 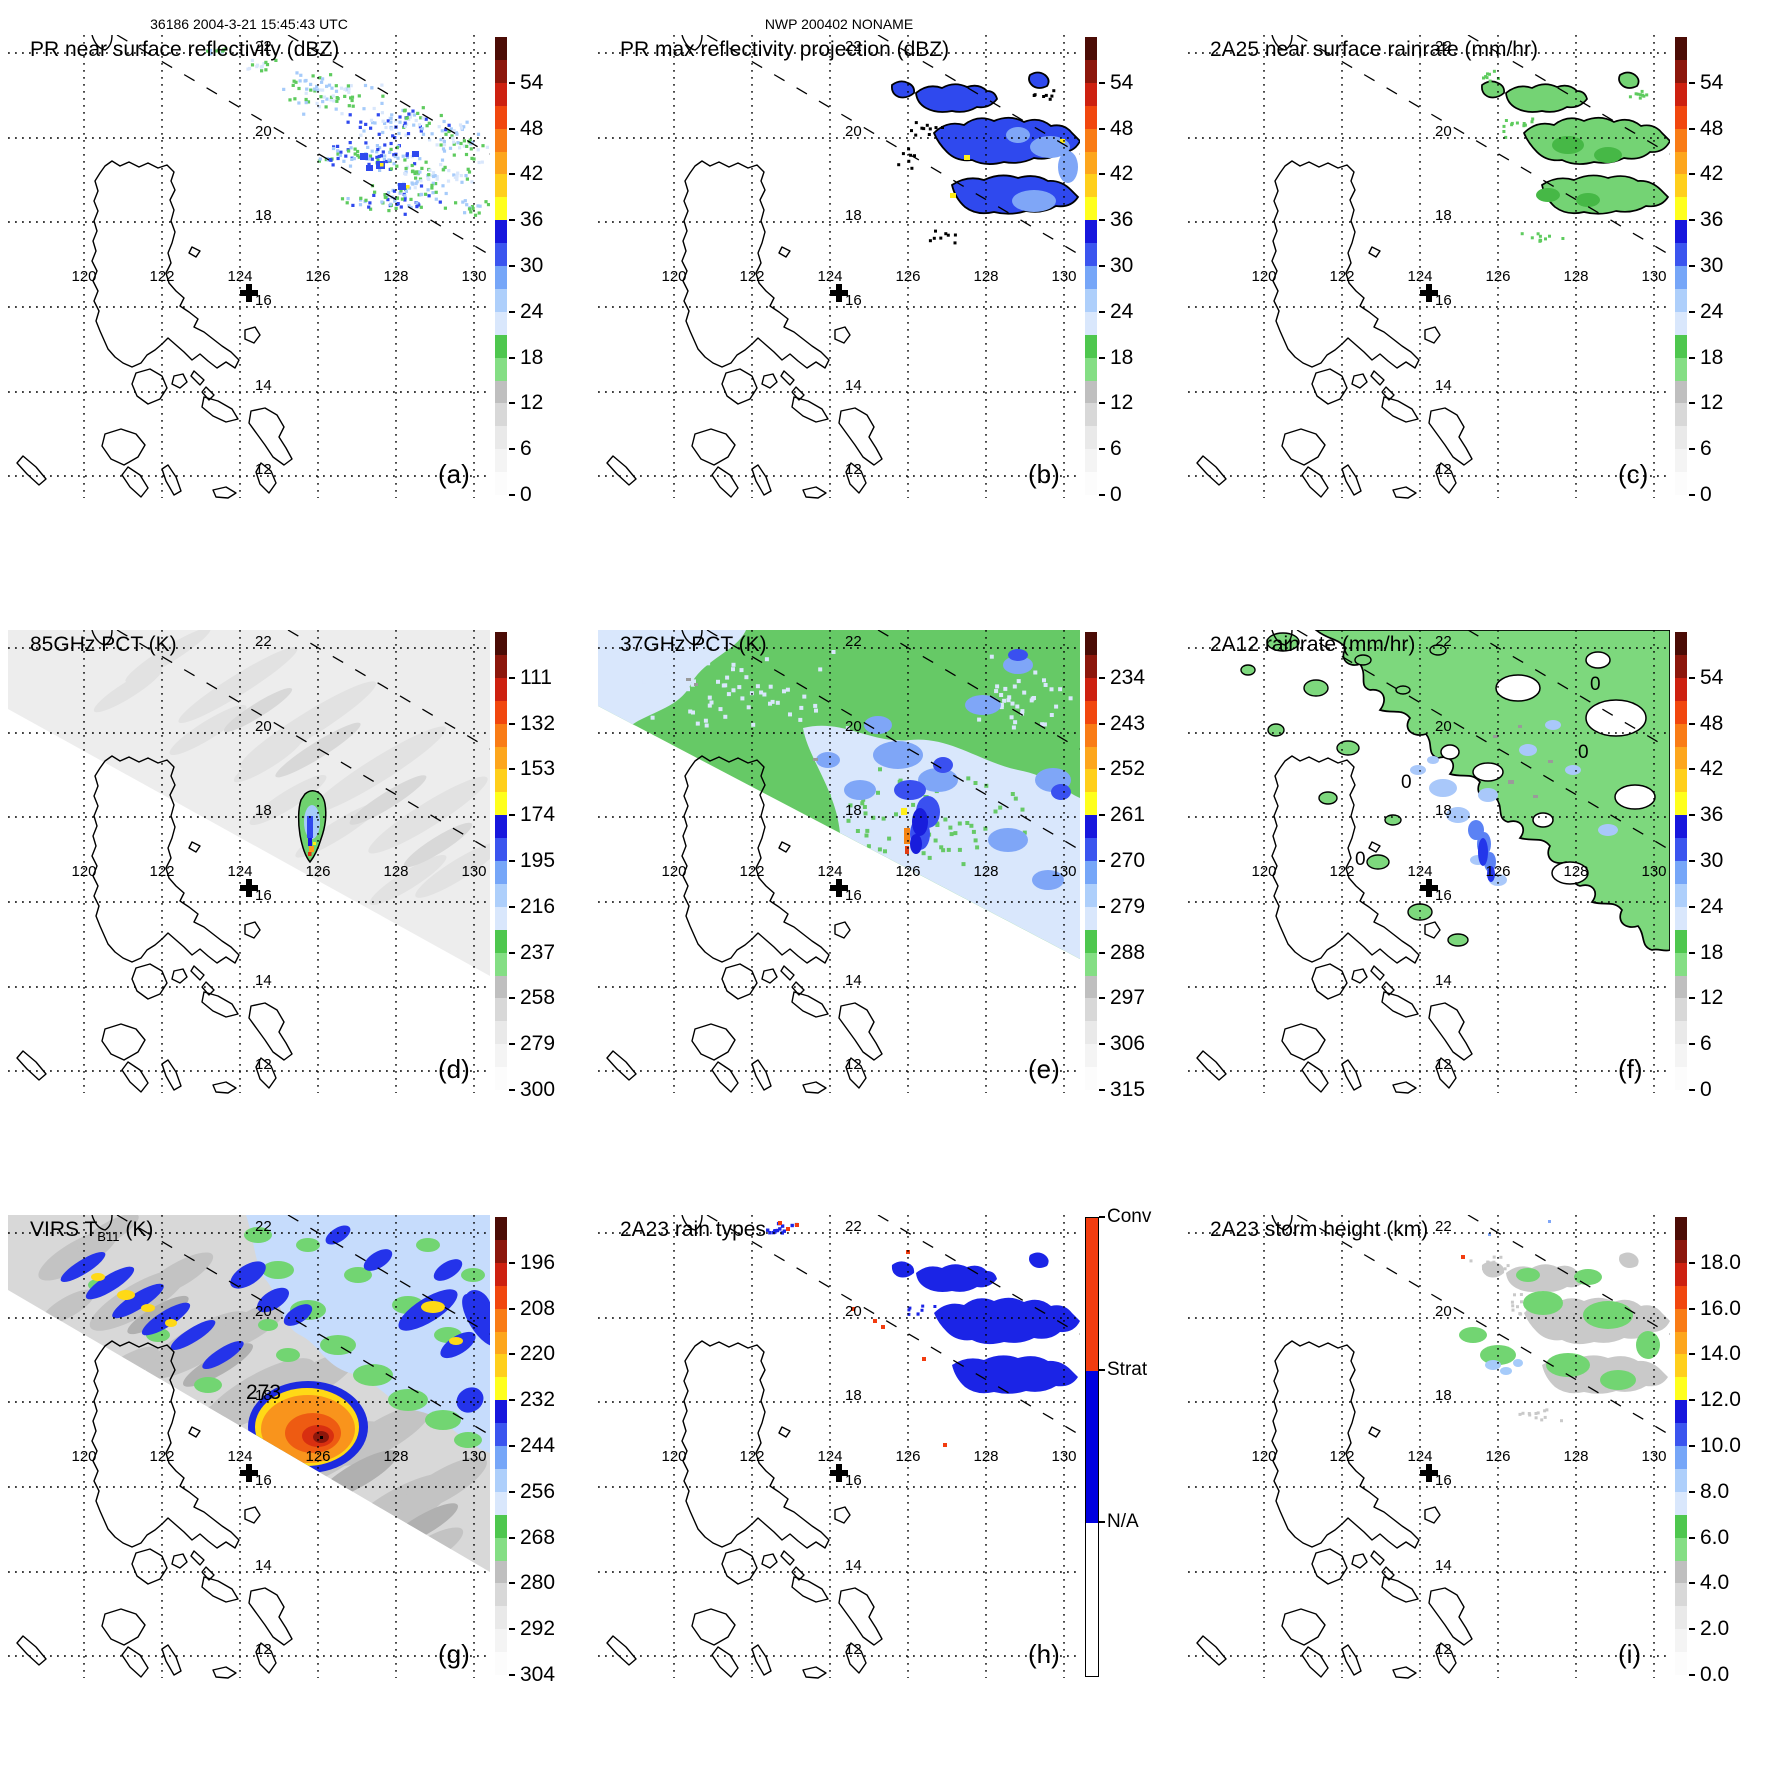 What do you see at coordinates (532, 311) in the screenshot?
I see `colorbar-tick-label: 24` at bounding box center [532, 311].